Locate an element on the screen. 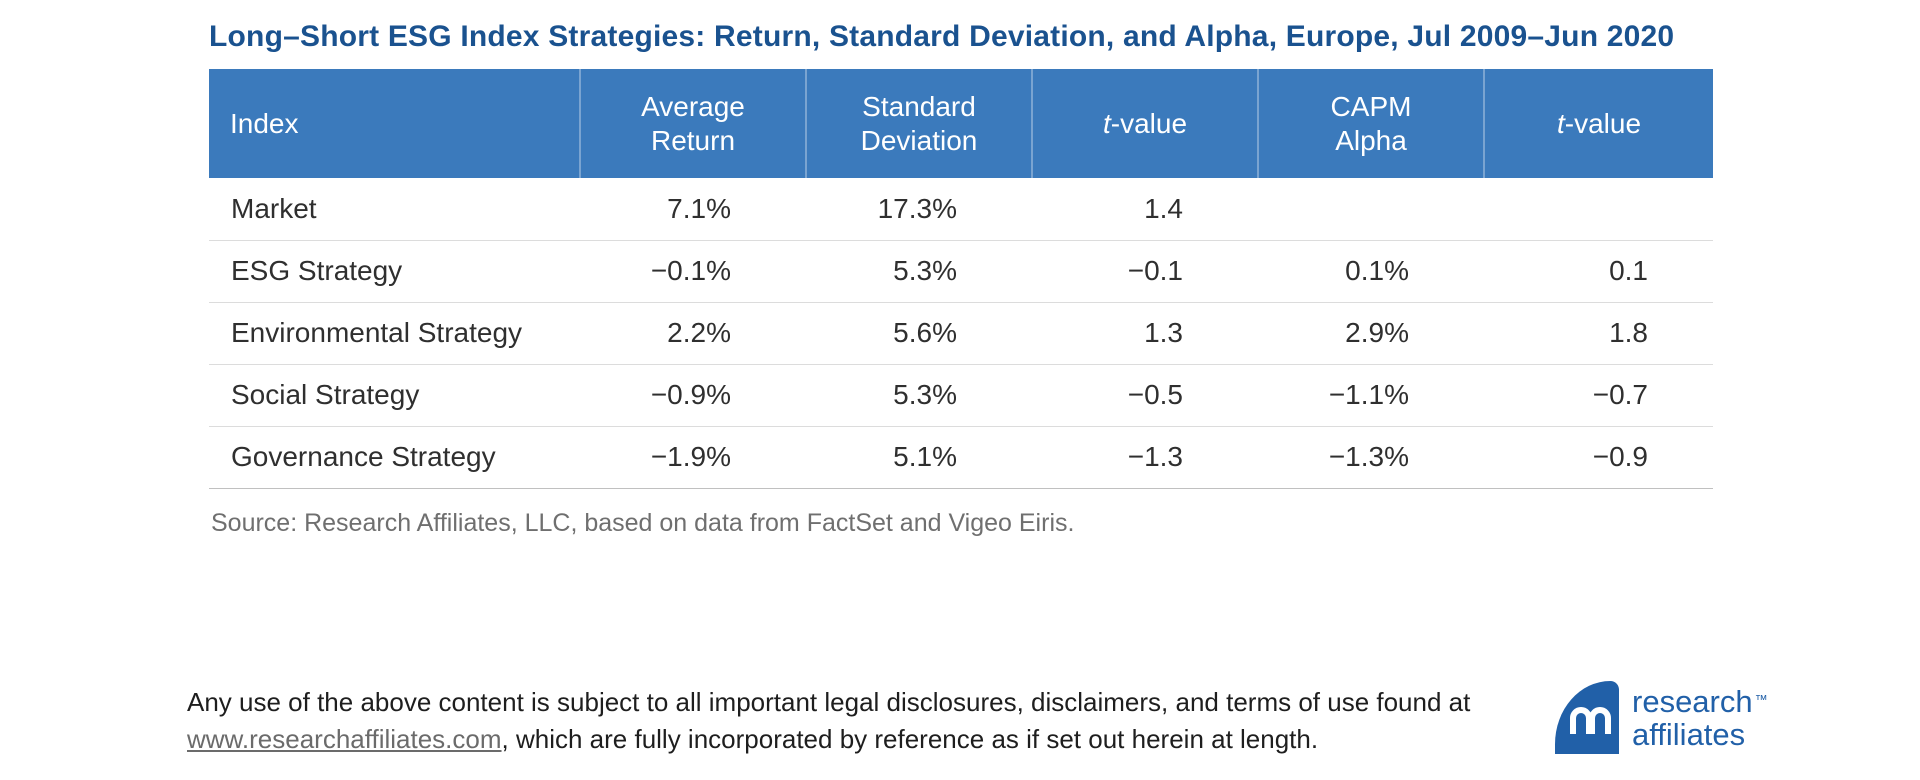 This screenshot has width=1920, height=780. value-cell: 1.3 is located at coordinates (1163, 332).